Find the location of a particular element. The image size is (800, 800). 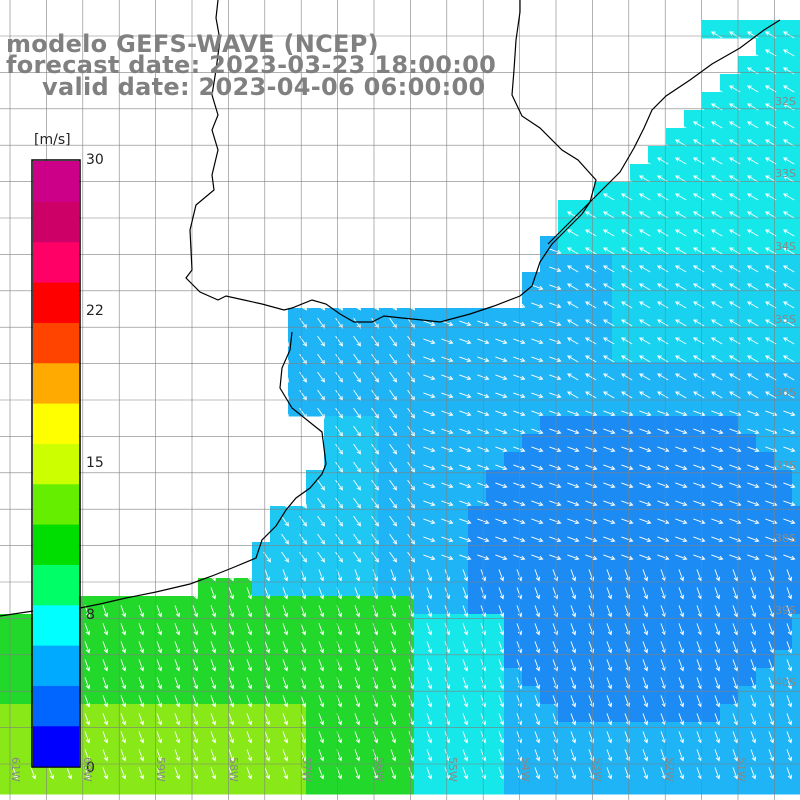

lat-label-39s: 39S is located at coordinates (785, 610).